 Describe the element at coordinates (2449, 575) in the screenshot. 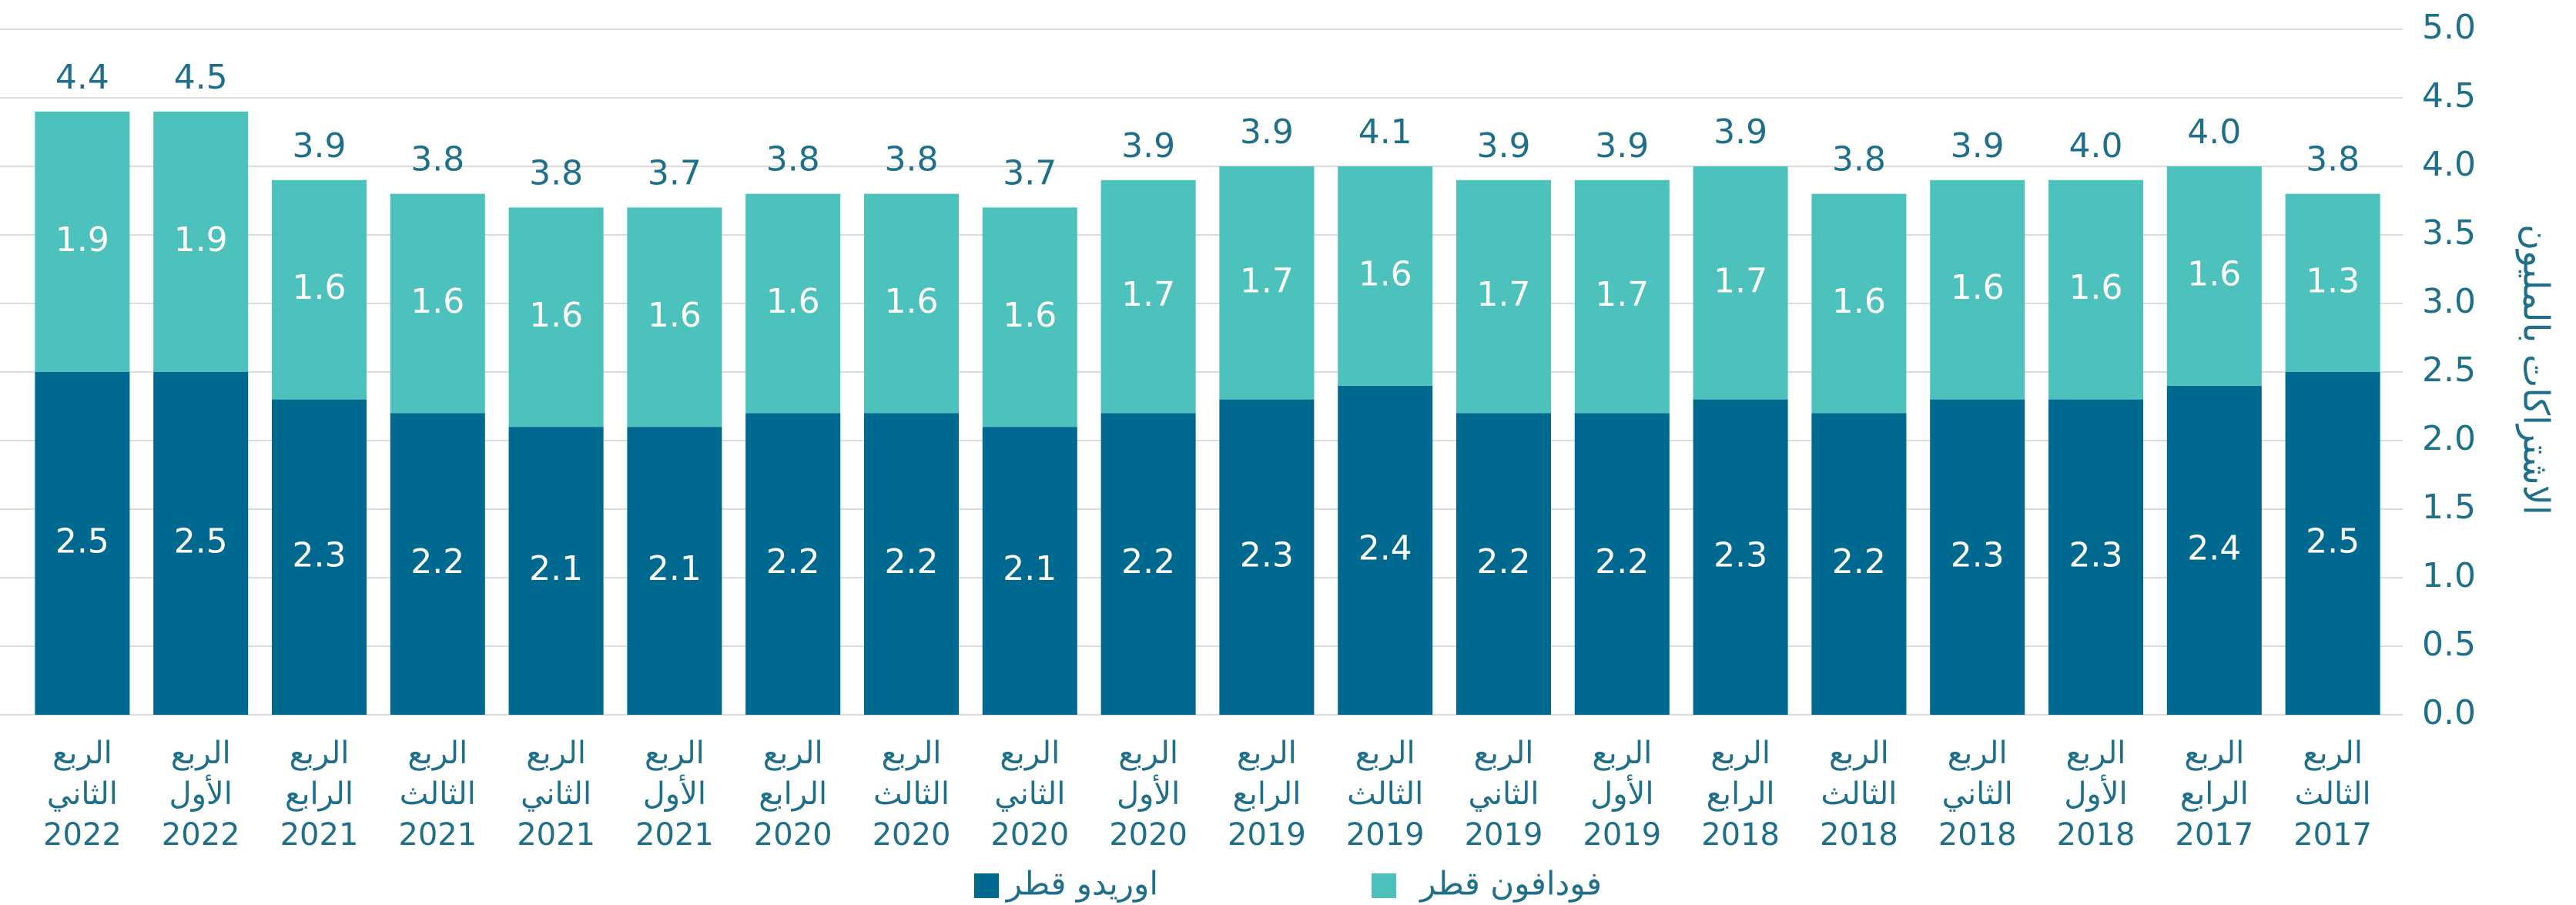

I see `y-tick-label: 1.0` at that location.